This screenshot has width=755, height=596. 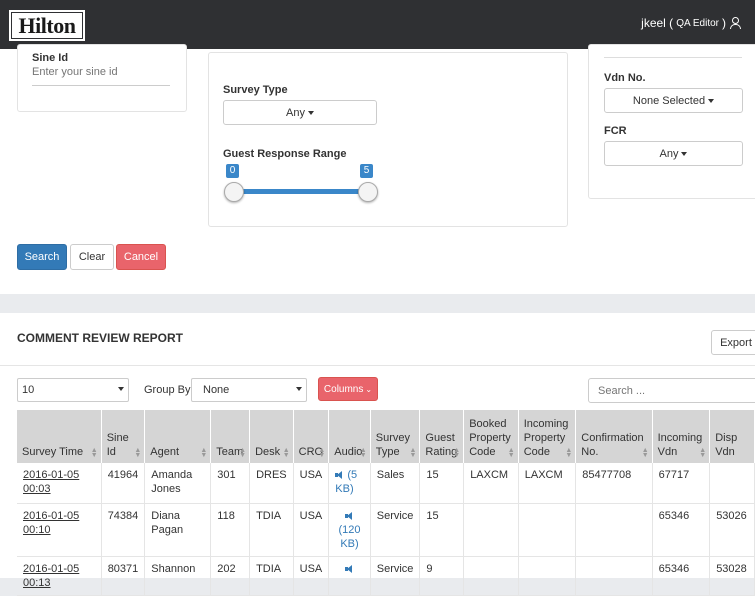 I want to click on vdn-label: Vdn No., so click(x=625, y=78).